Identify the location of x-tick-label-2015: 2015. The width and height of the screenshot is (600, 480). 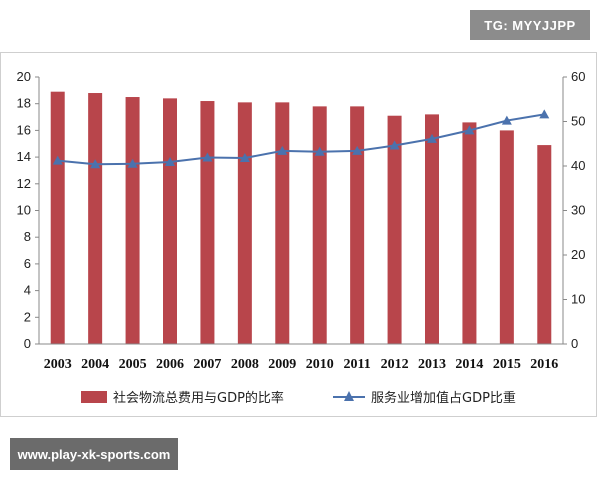
(507, 364).